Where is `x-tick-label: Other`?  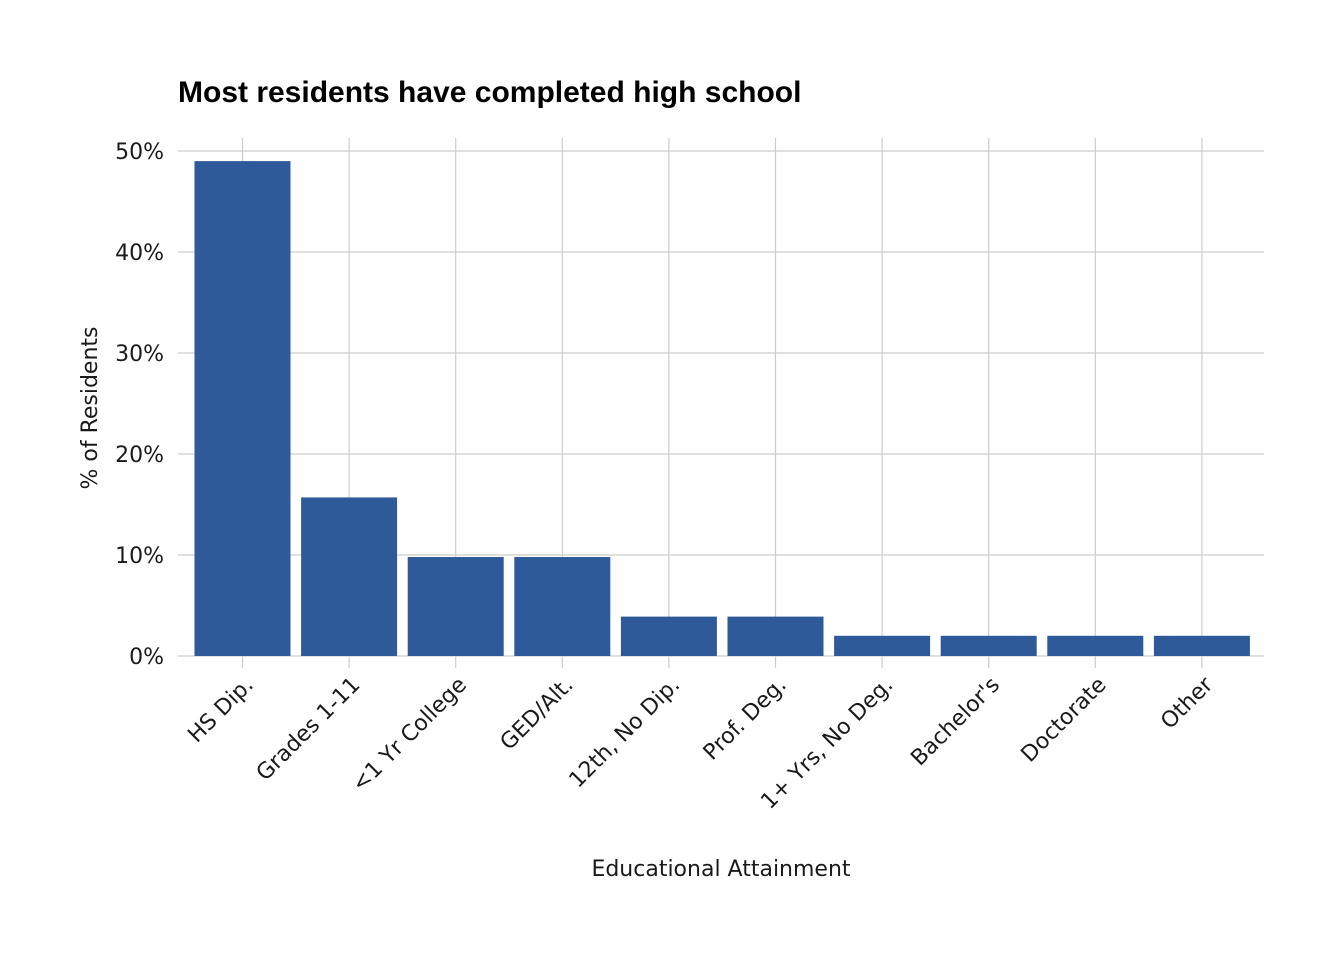
x-tick-label: Other is located at coordinates (1187, 703).